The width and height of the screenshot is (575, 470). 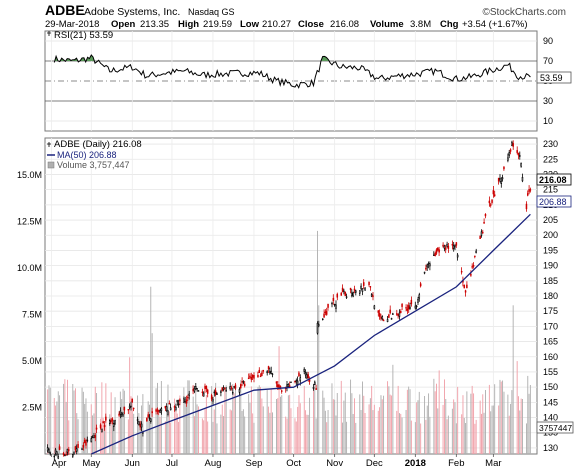 What do you see at coordinates (493, 463) in the screenshot?
I see `x-tick-label: Mar` at bounding box center [493, 463].